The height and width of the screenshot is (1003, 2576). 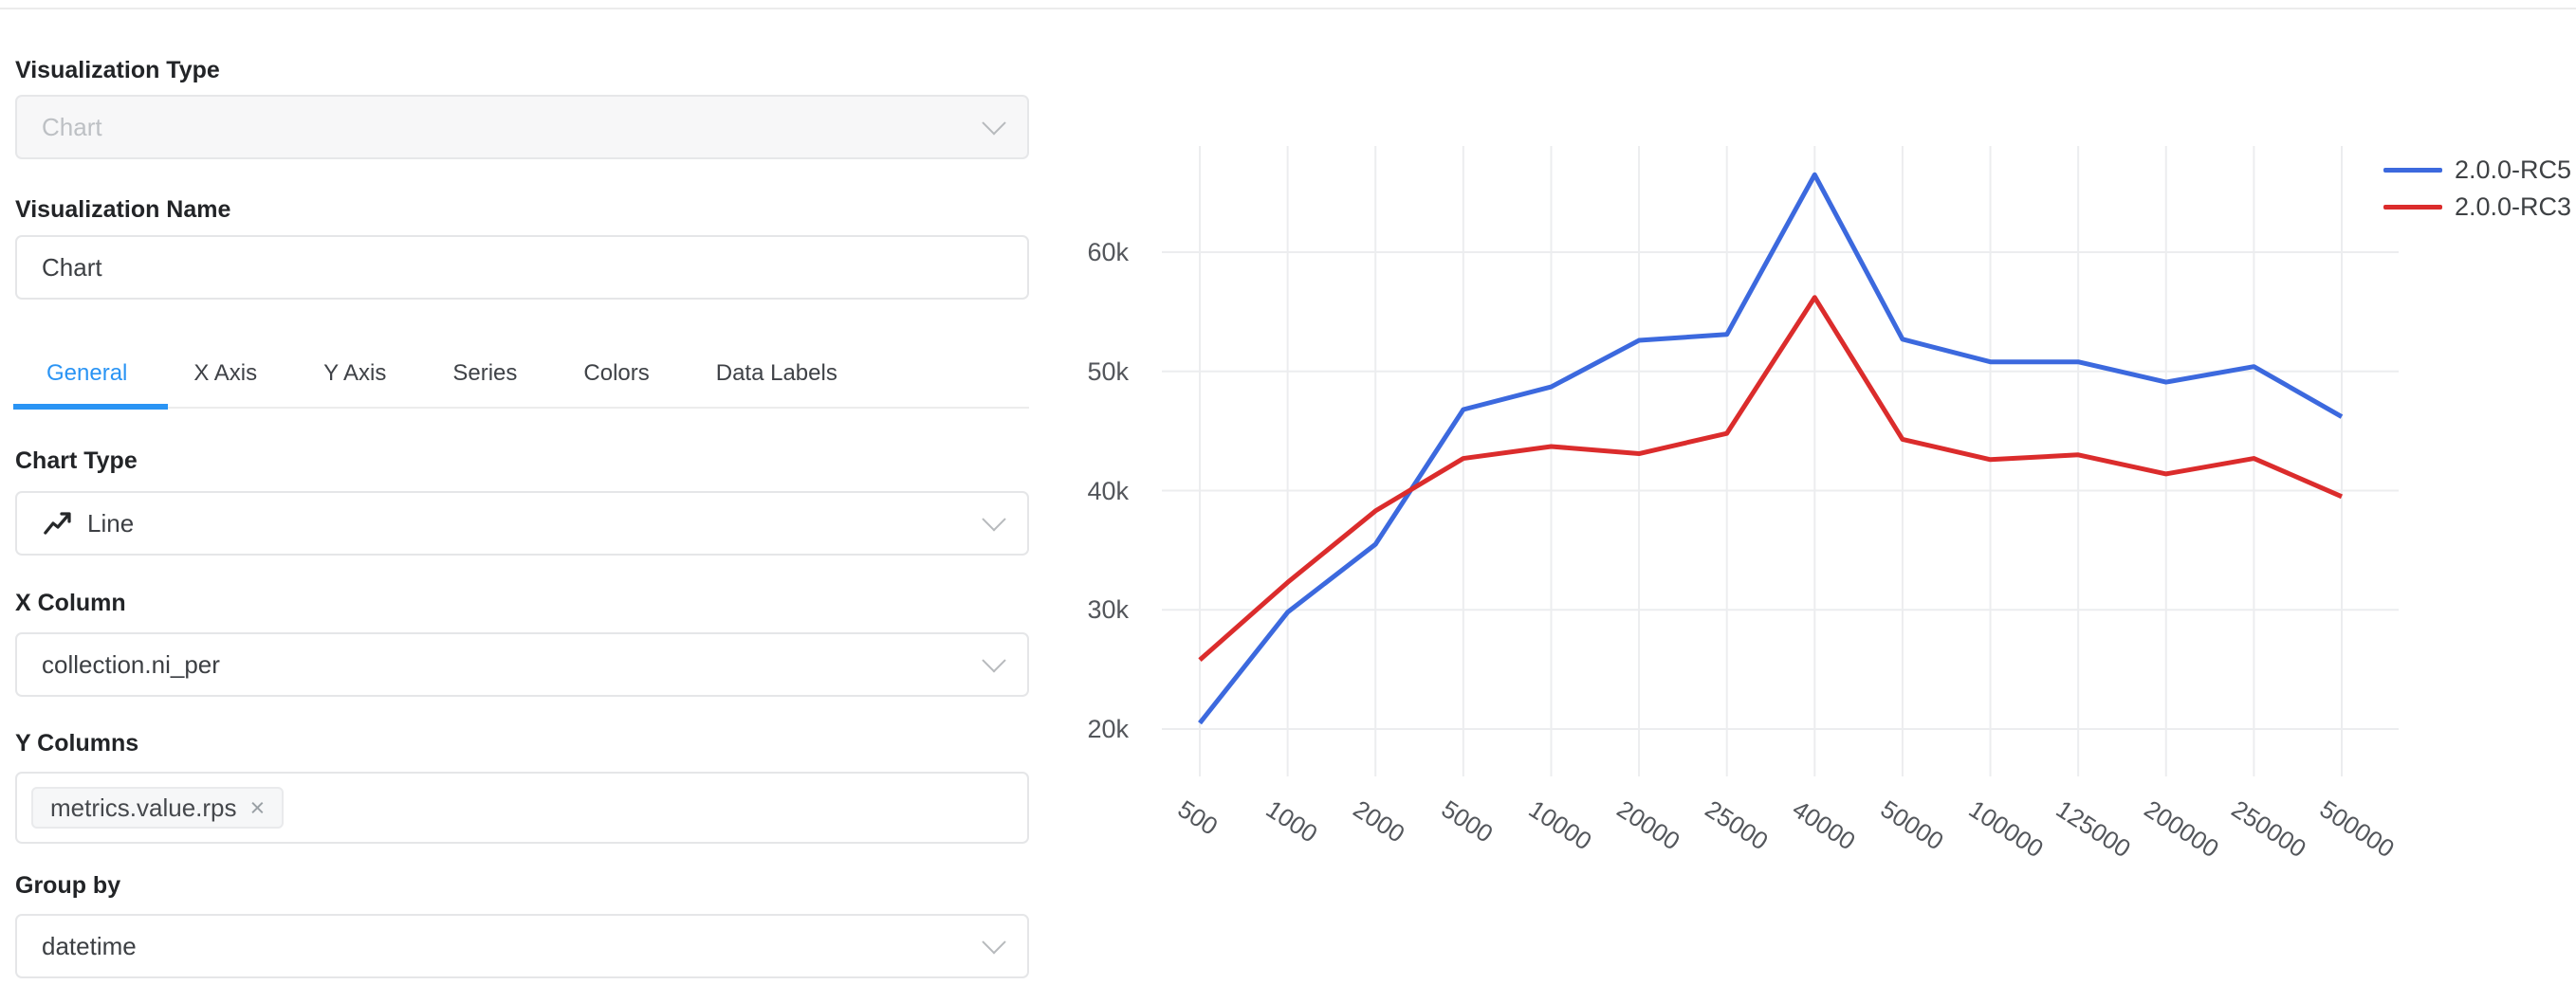 I want to click on x-column-value: collection.ni_per, so click(x=131, y=664).